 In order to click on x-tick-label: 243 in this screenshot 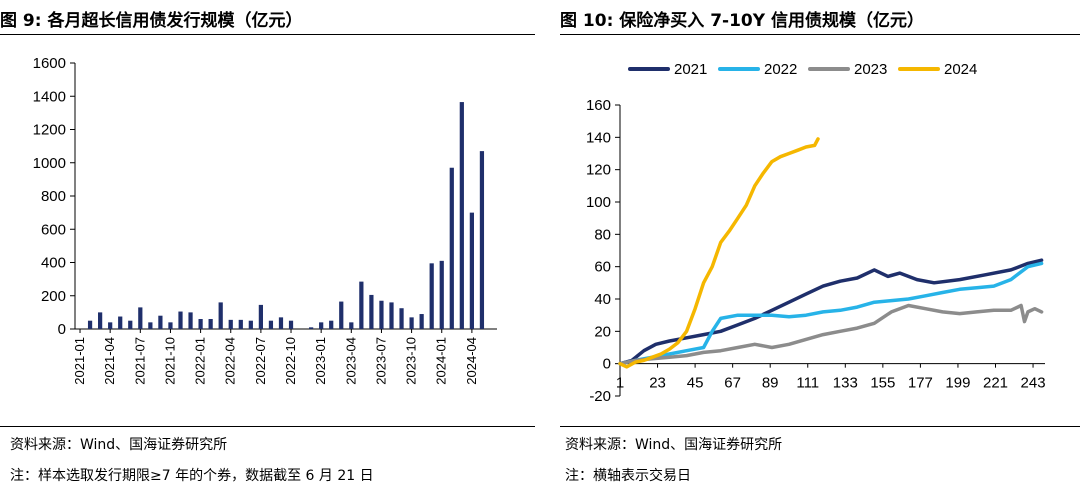, I will do `click(1033, 383)`.